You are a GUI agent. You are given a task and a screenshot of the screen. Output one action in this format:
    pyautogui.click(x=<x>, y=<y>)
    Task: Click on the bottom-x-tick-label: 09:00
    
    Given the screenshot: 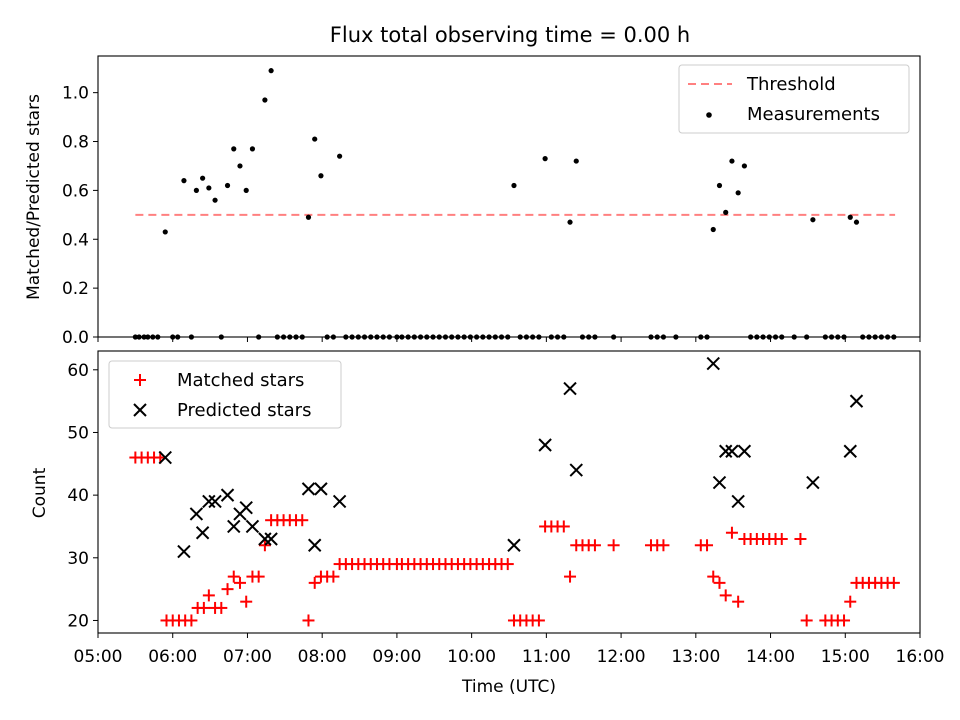 What is the action you would take?
    pyautogui.click(x=396, y=657)
    